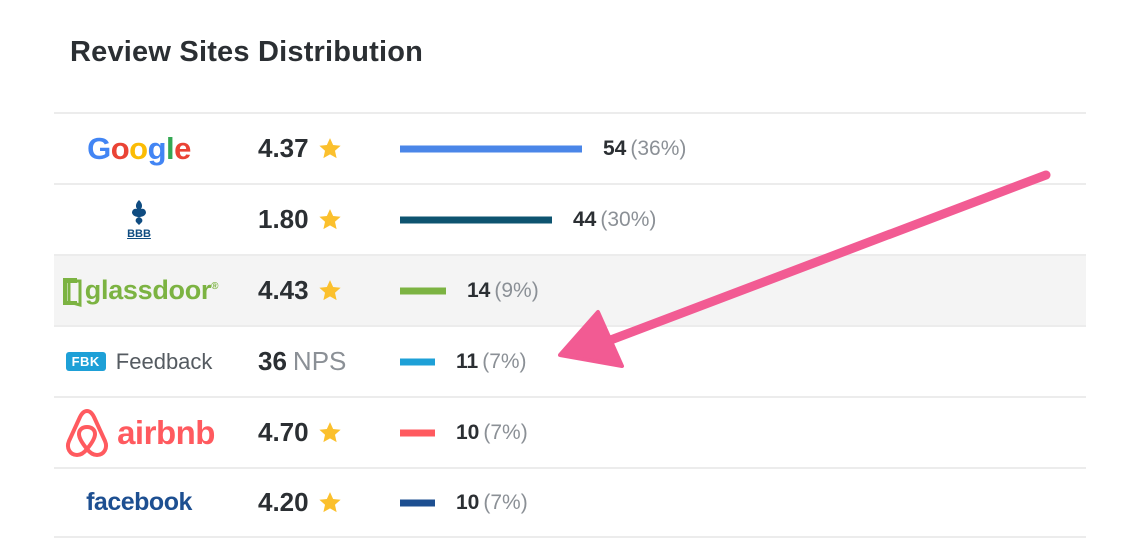 The image size is (1138, 548). I want to click on rating-value: 4.20, so click(300, 502).